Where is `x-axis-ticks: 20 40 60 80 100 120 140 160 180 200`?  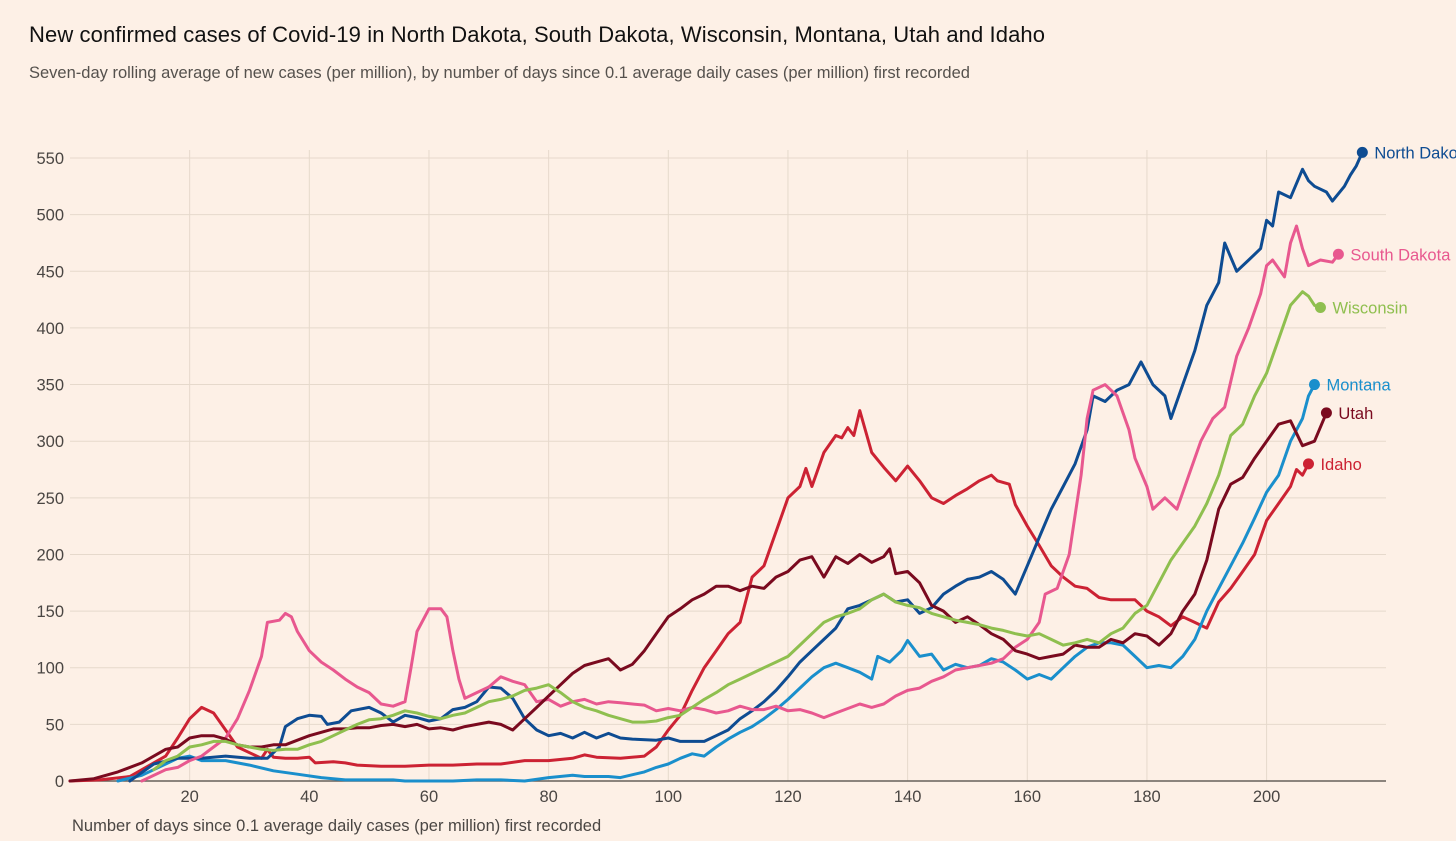
x-axis-ticks: 20 40 60 80 100 120 140 160 180 200 is located at coordinates (730, 797).